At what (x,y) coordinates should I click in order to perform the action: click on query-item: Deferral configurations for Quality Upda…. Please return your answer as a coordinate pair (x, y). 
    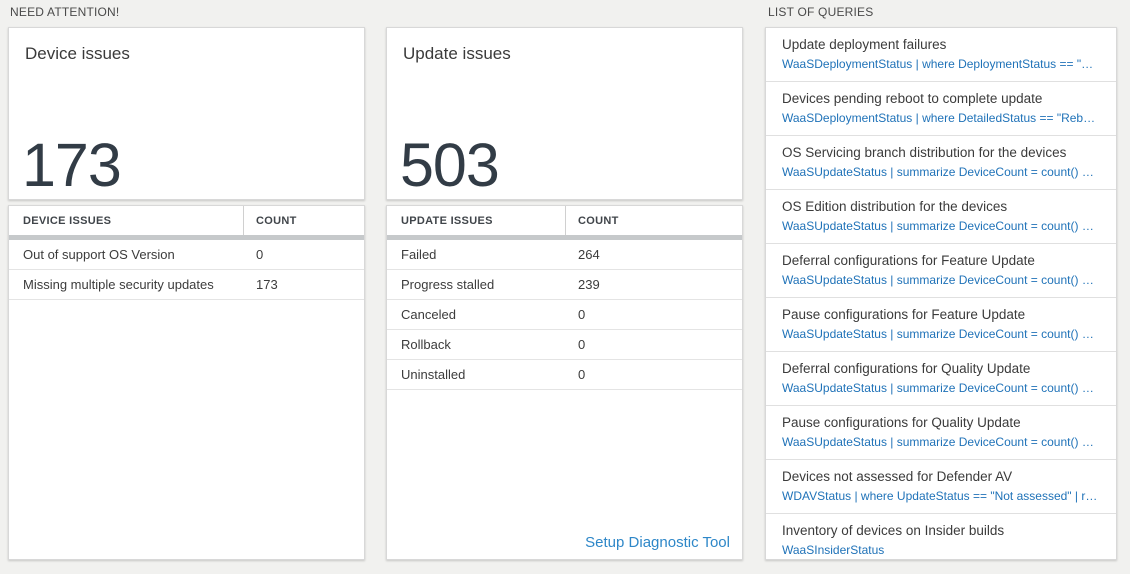
    Looking at the image, I should click on (941, 379).